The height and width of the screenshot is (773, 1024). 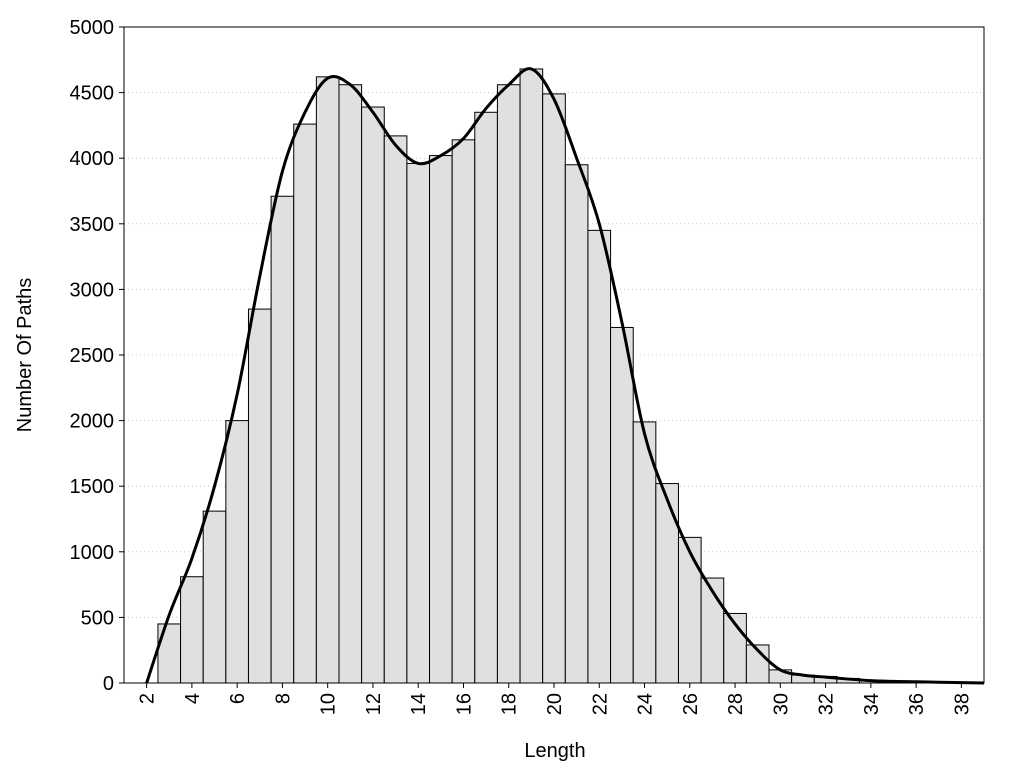 What do you see at coordinates (25, 355) in the screenshot?
I see `y-axis-label: Number Of Paths` at bounding box center [25, 355].